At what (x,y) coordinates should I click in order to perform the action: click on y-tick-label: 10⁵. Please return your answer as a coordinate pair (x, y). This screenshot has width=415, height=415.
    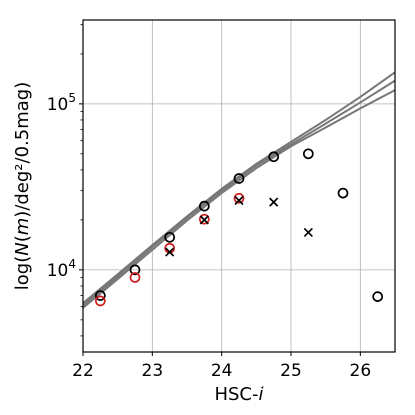
    Looking at the image, I should click on (61, 103).